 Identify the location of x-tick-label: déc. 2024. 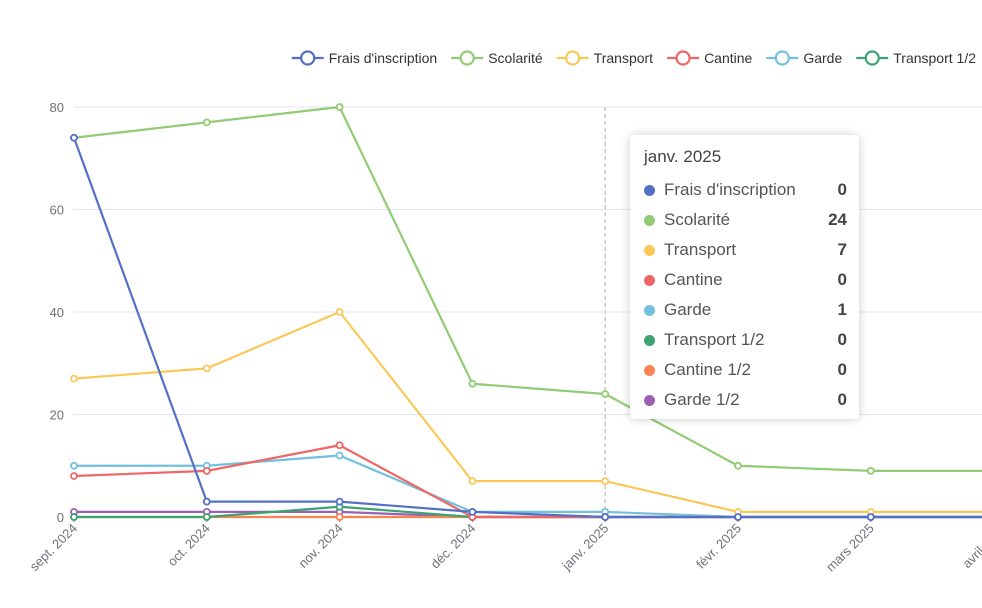
(453, 546).